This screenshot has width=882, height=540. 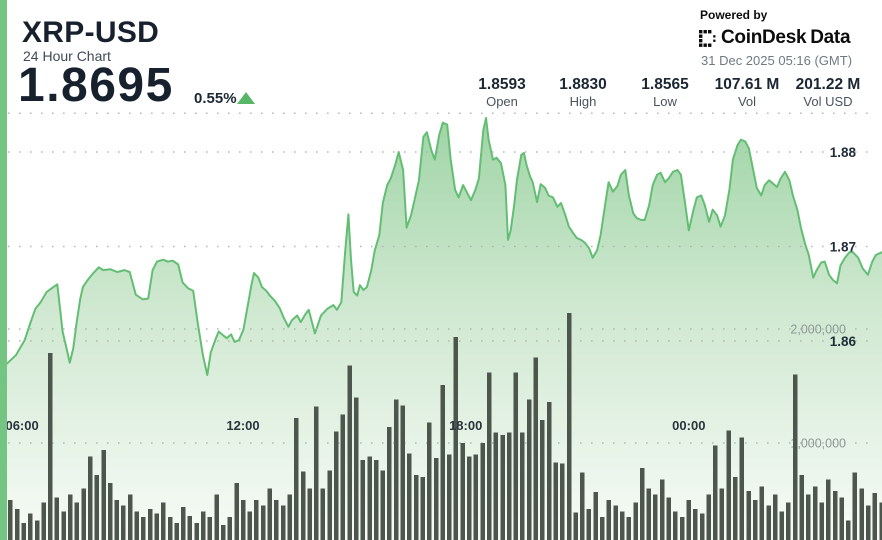 I want to click on coindesk-data-logo: CoinDesk Data, so click(x=775, y=38).